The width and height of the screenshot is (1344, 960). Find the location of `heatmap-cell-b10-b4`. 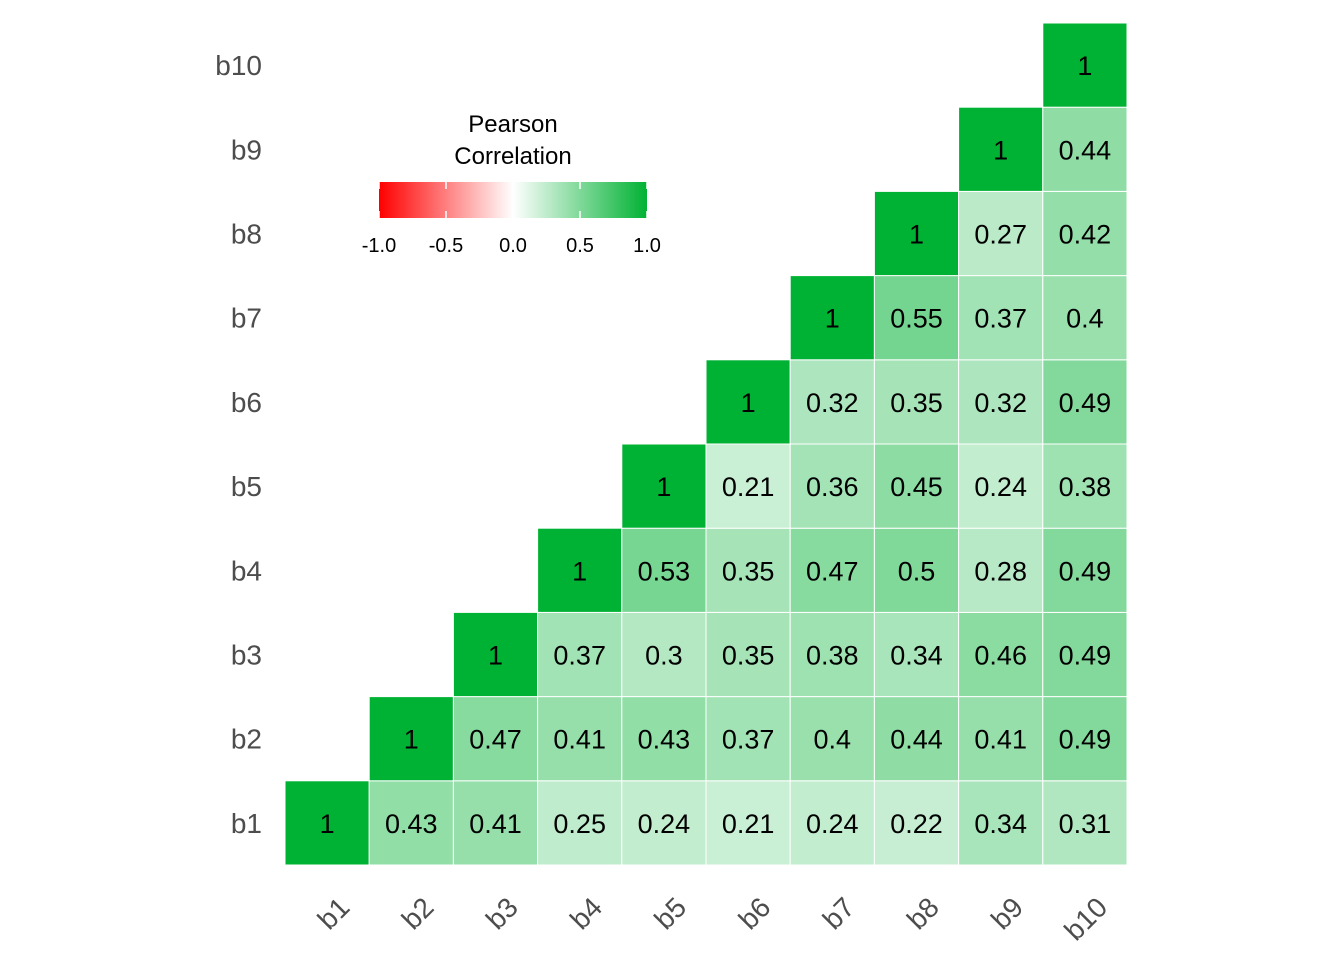

heatmap-cell-b10-b4 is located at coordinates (1085, 570).